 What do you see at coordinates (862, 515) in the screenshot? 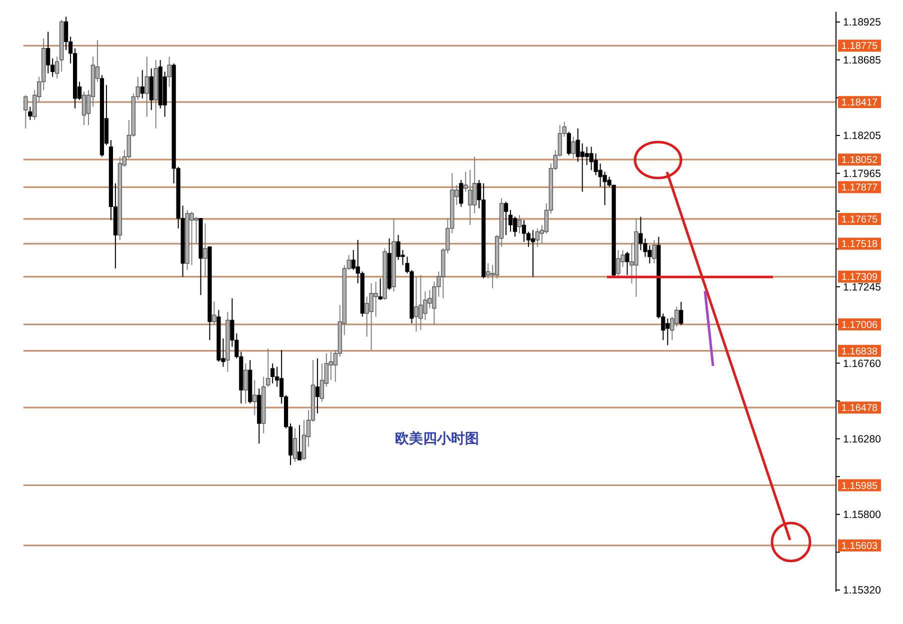
I see `y-tick-label: 1.15800` at bounding box center [862, 515].